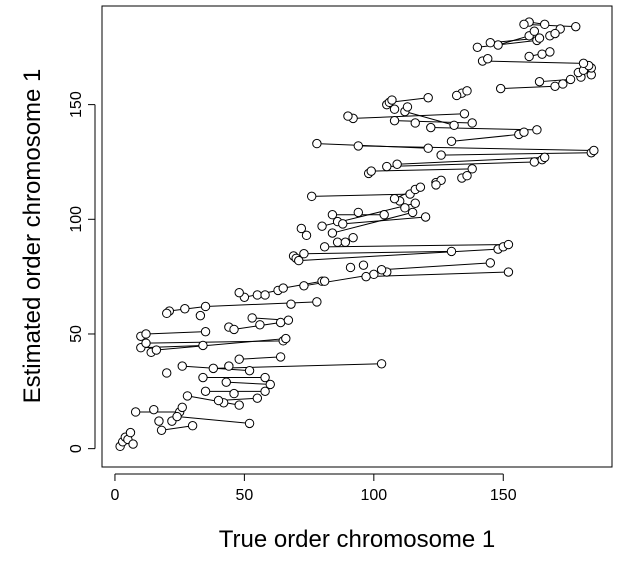 Image resolution: width=625 pixels, height=562 pixels. Describe the element at coordinates (114, 495) in the screenshot. I see `x-tick-label: 0` at that location.